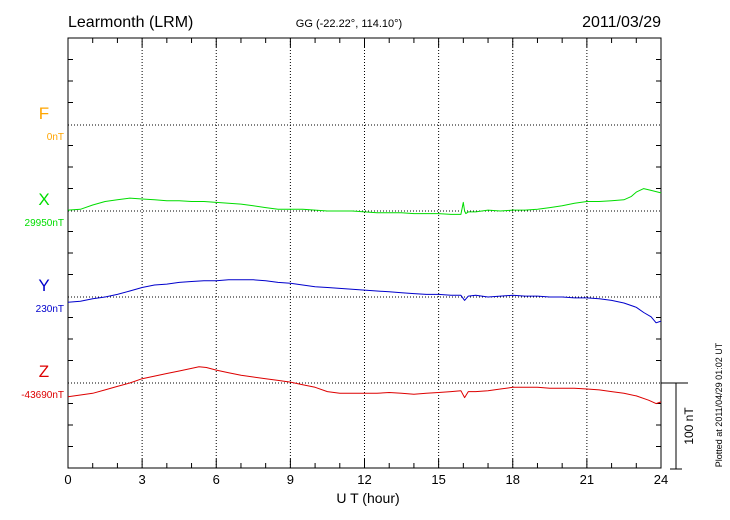 This screenshot has height=520, width=730. Describe the element at coordinates (349, 24) in the screenshot. I see `chart-subtitle: GG (-22.22°, 114.10°)` at that location.